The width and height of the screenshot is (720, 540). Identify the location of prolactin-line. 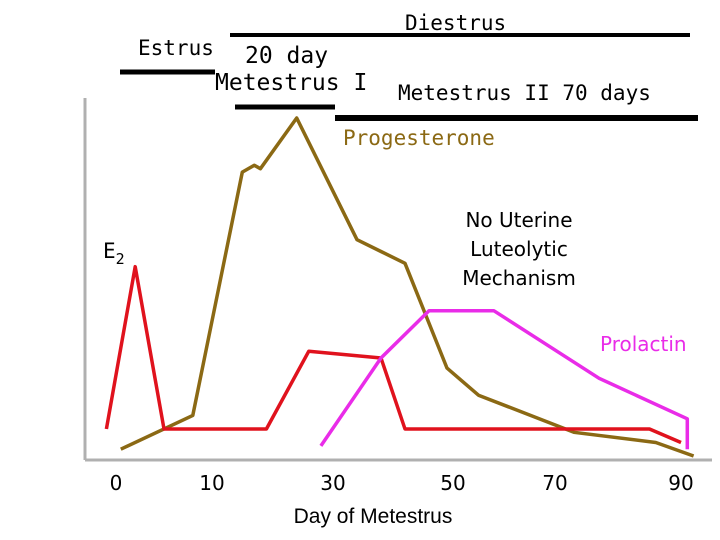
(504, 379).